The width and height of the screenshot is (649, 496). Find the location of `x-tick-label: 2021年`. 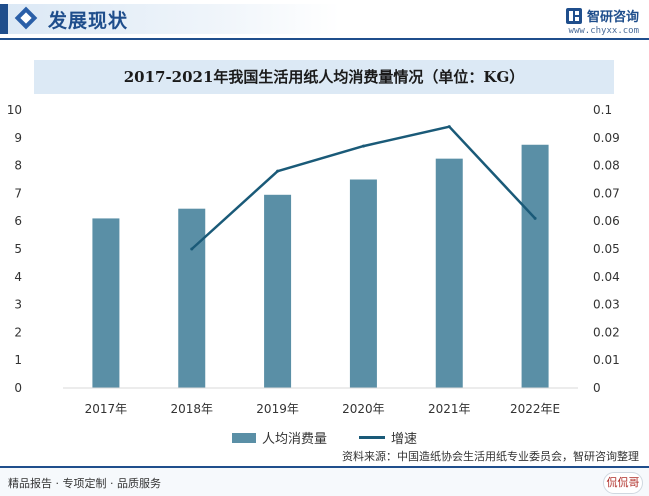

x-tick-label: 2021年 is located at coordinates (449, 409).